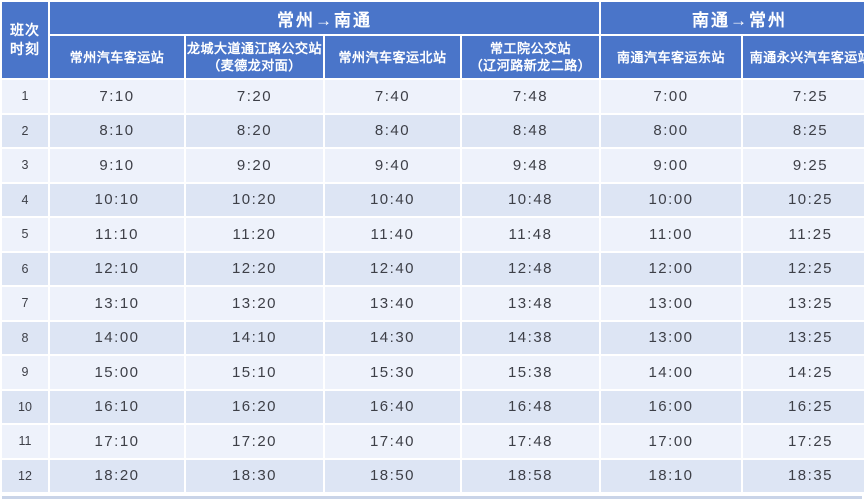 The image size is (864, 499). What do you see at coordinates (671, 130) in the screenshot?
I see `time-cell: 8:00` at bounding box center [671, 130].